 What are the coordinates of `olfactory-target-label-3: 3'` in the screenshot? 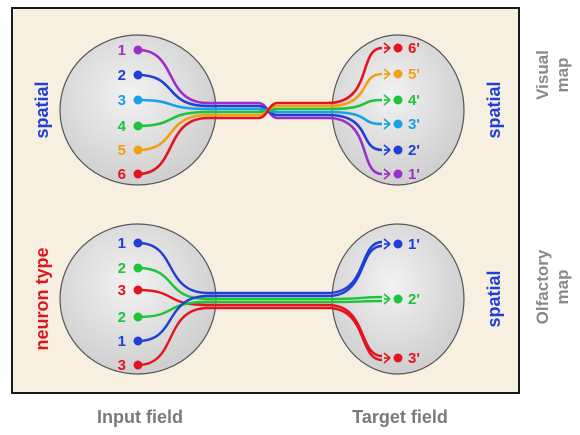 It's located at (414, 358).